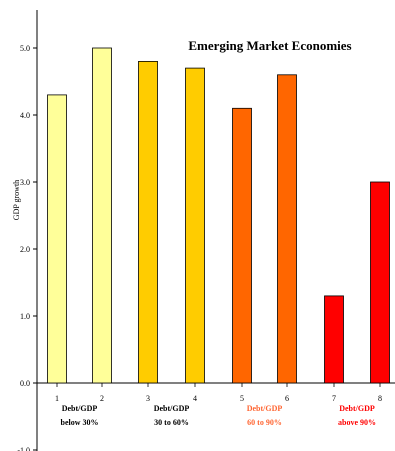 This screenshot has height=451, width=395. Describe the element at coordinates (264, 422) in the screenshot. I see `group-label-line2: 60 to 90%` at that location.